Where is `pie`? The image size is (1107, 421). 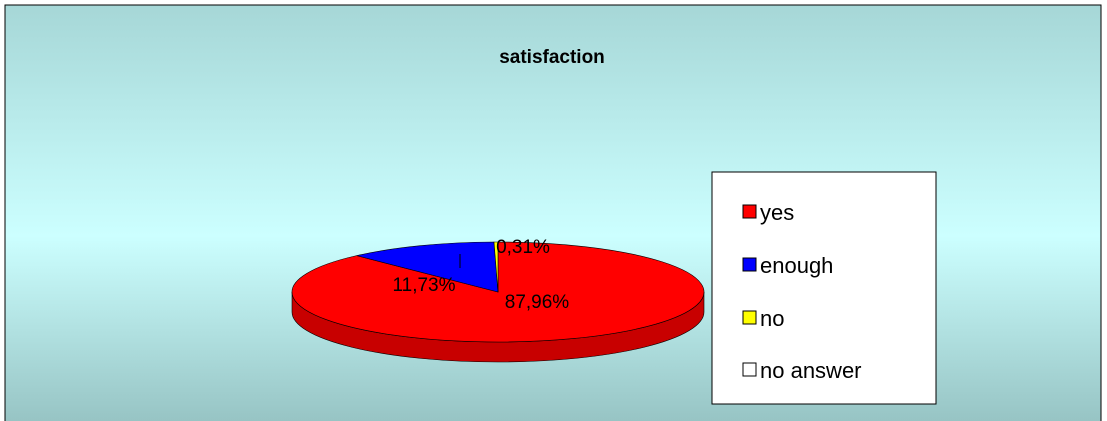
pie is located at coordinates (498, 302).